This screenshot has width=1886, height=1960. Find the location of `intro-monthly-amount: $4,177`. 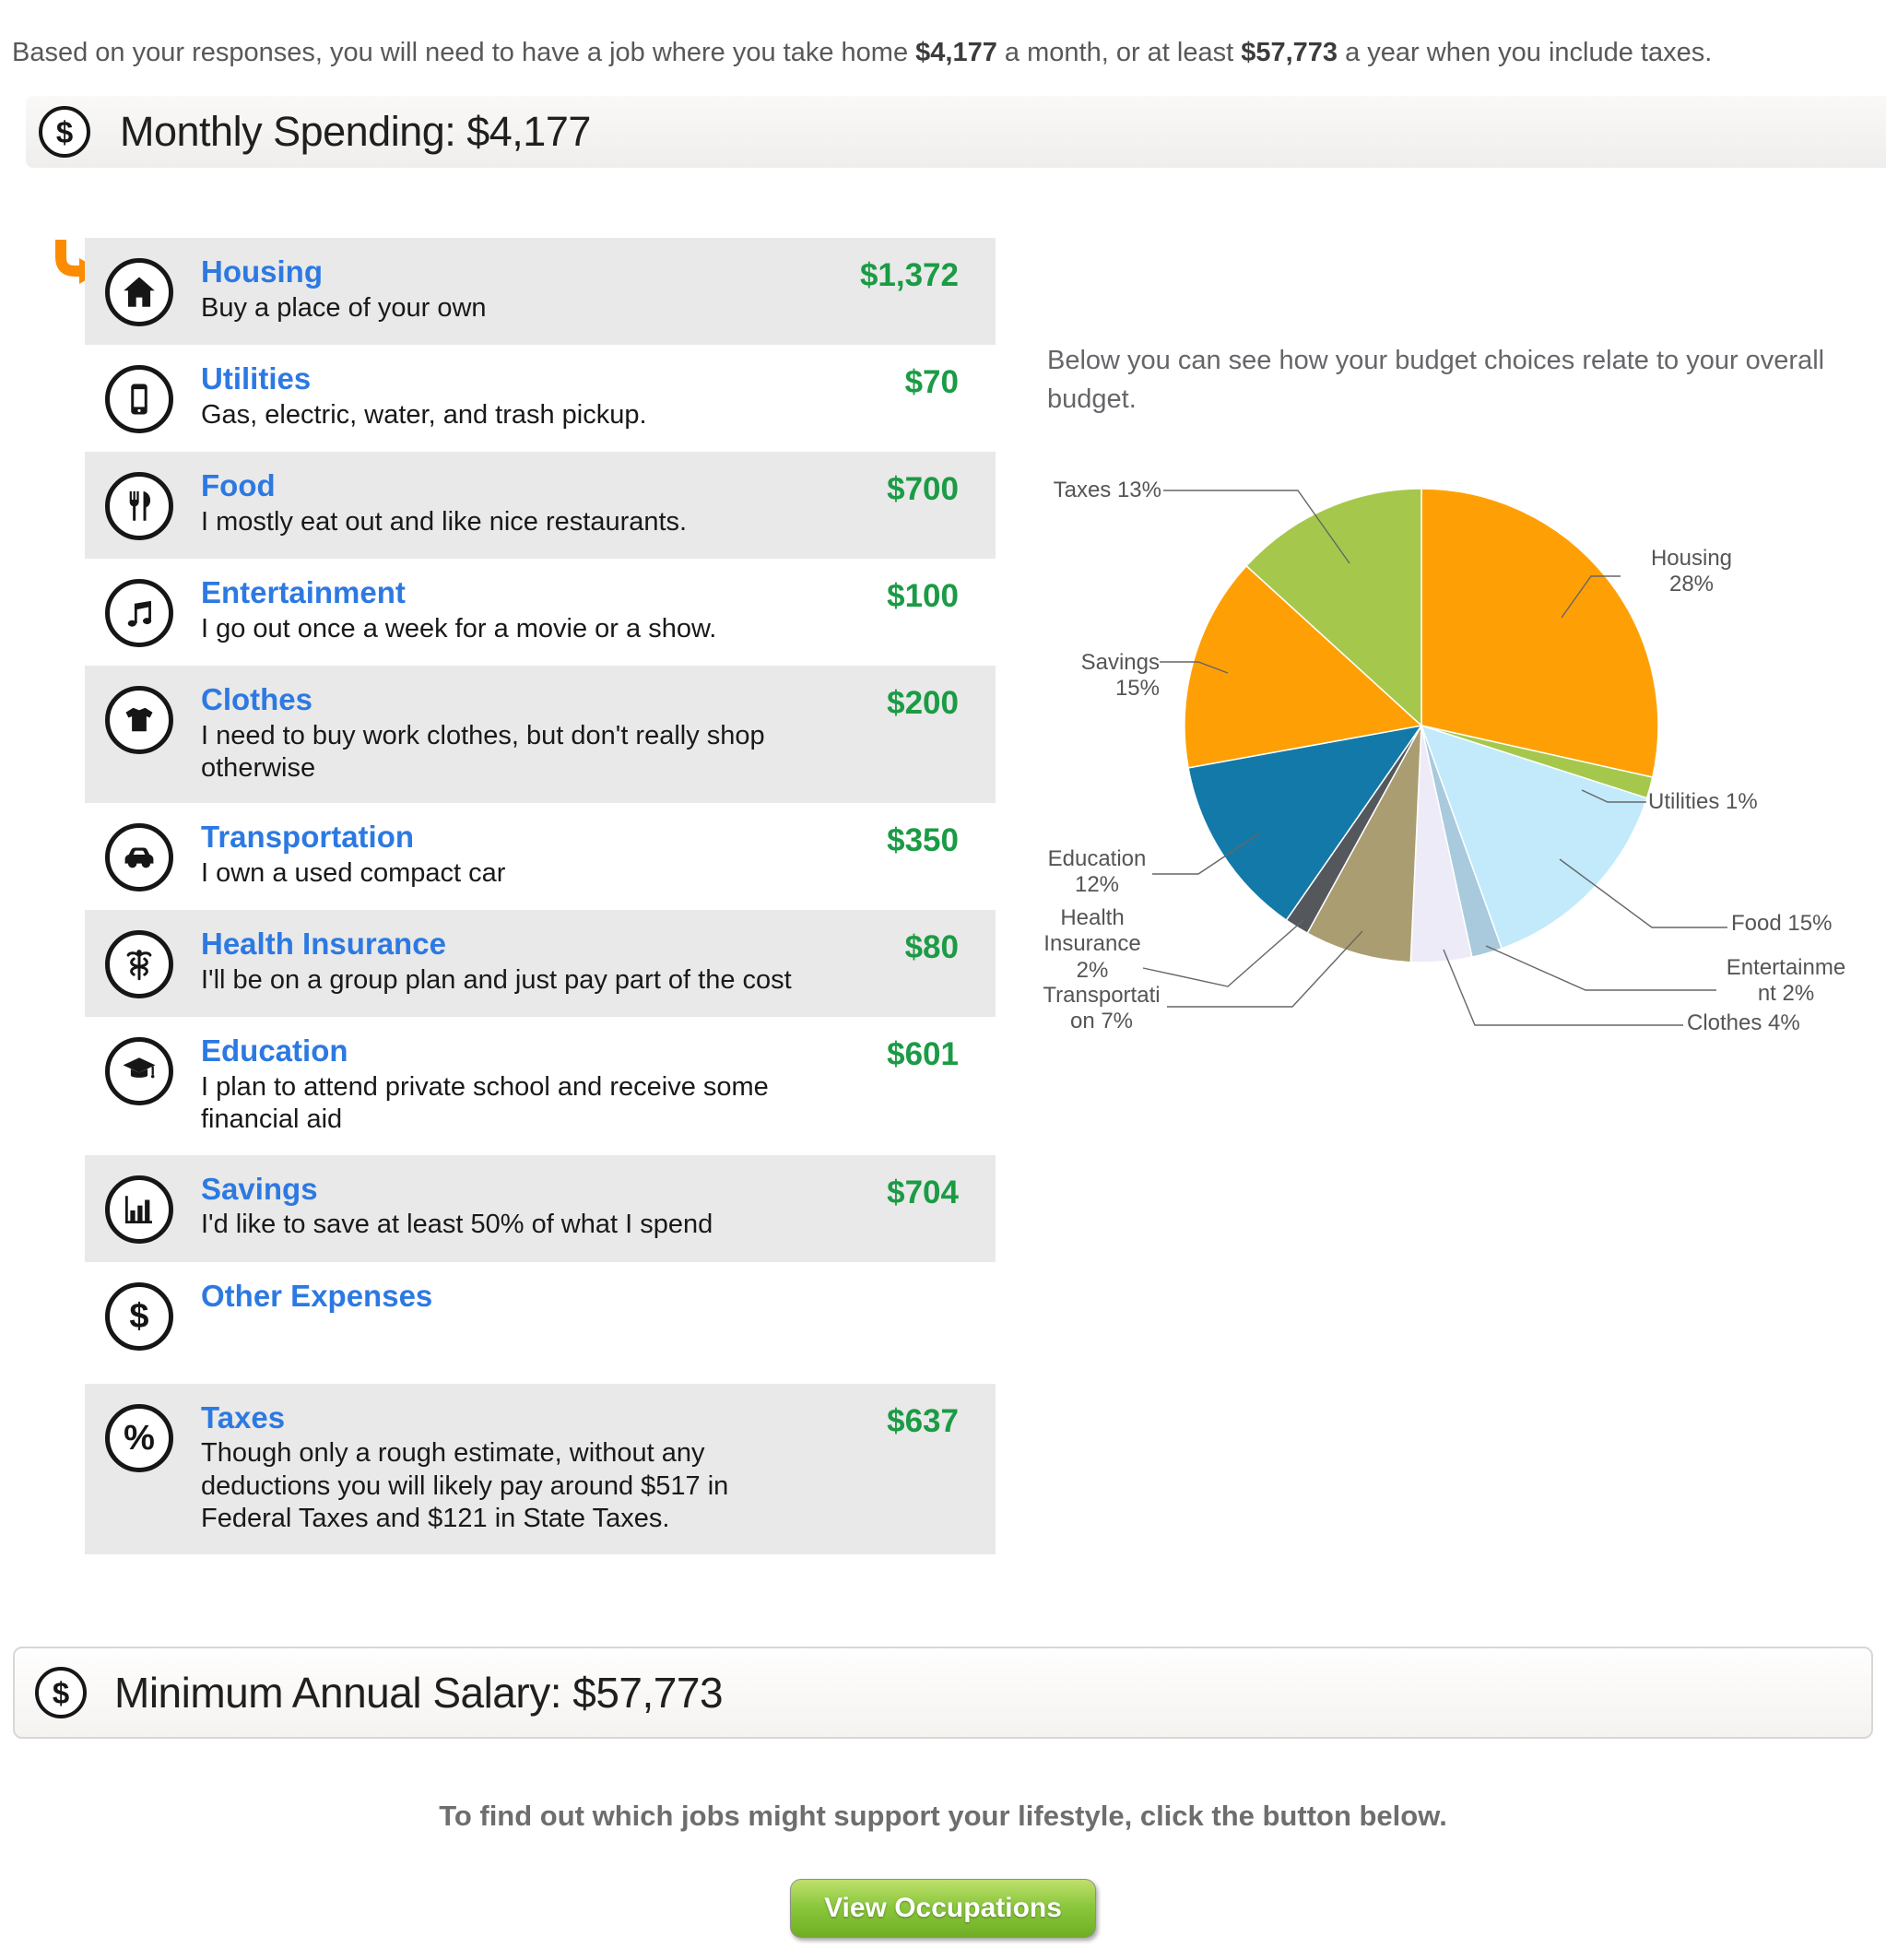

intro-monthly-amount: $4,177 is located at coordinates (956, 52).